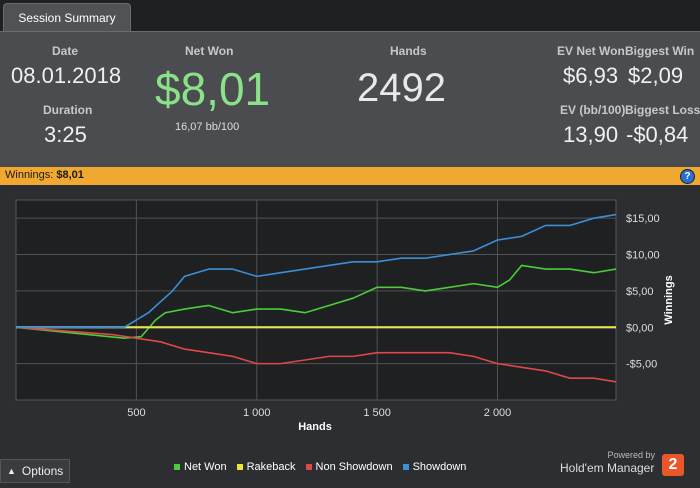 The height and width of the screenshot is (488, 700). Describe the element at coordinates (67, 17) in the screenshot. I see `tab-session-summary: Session Summary` at that location.